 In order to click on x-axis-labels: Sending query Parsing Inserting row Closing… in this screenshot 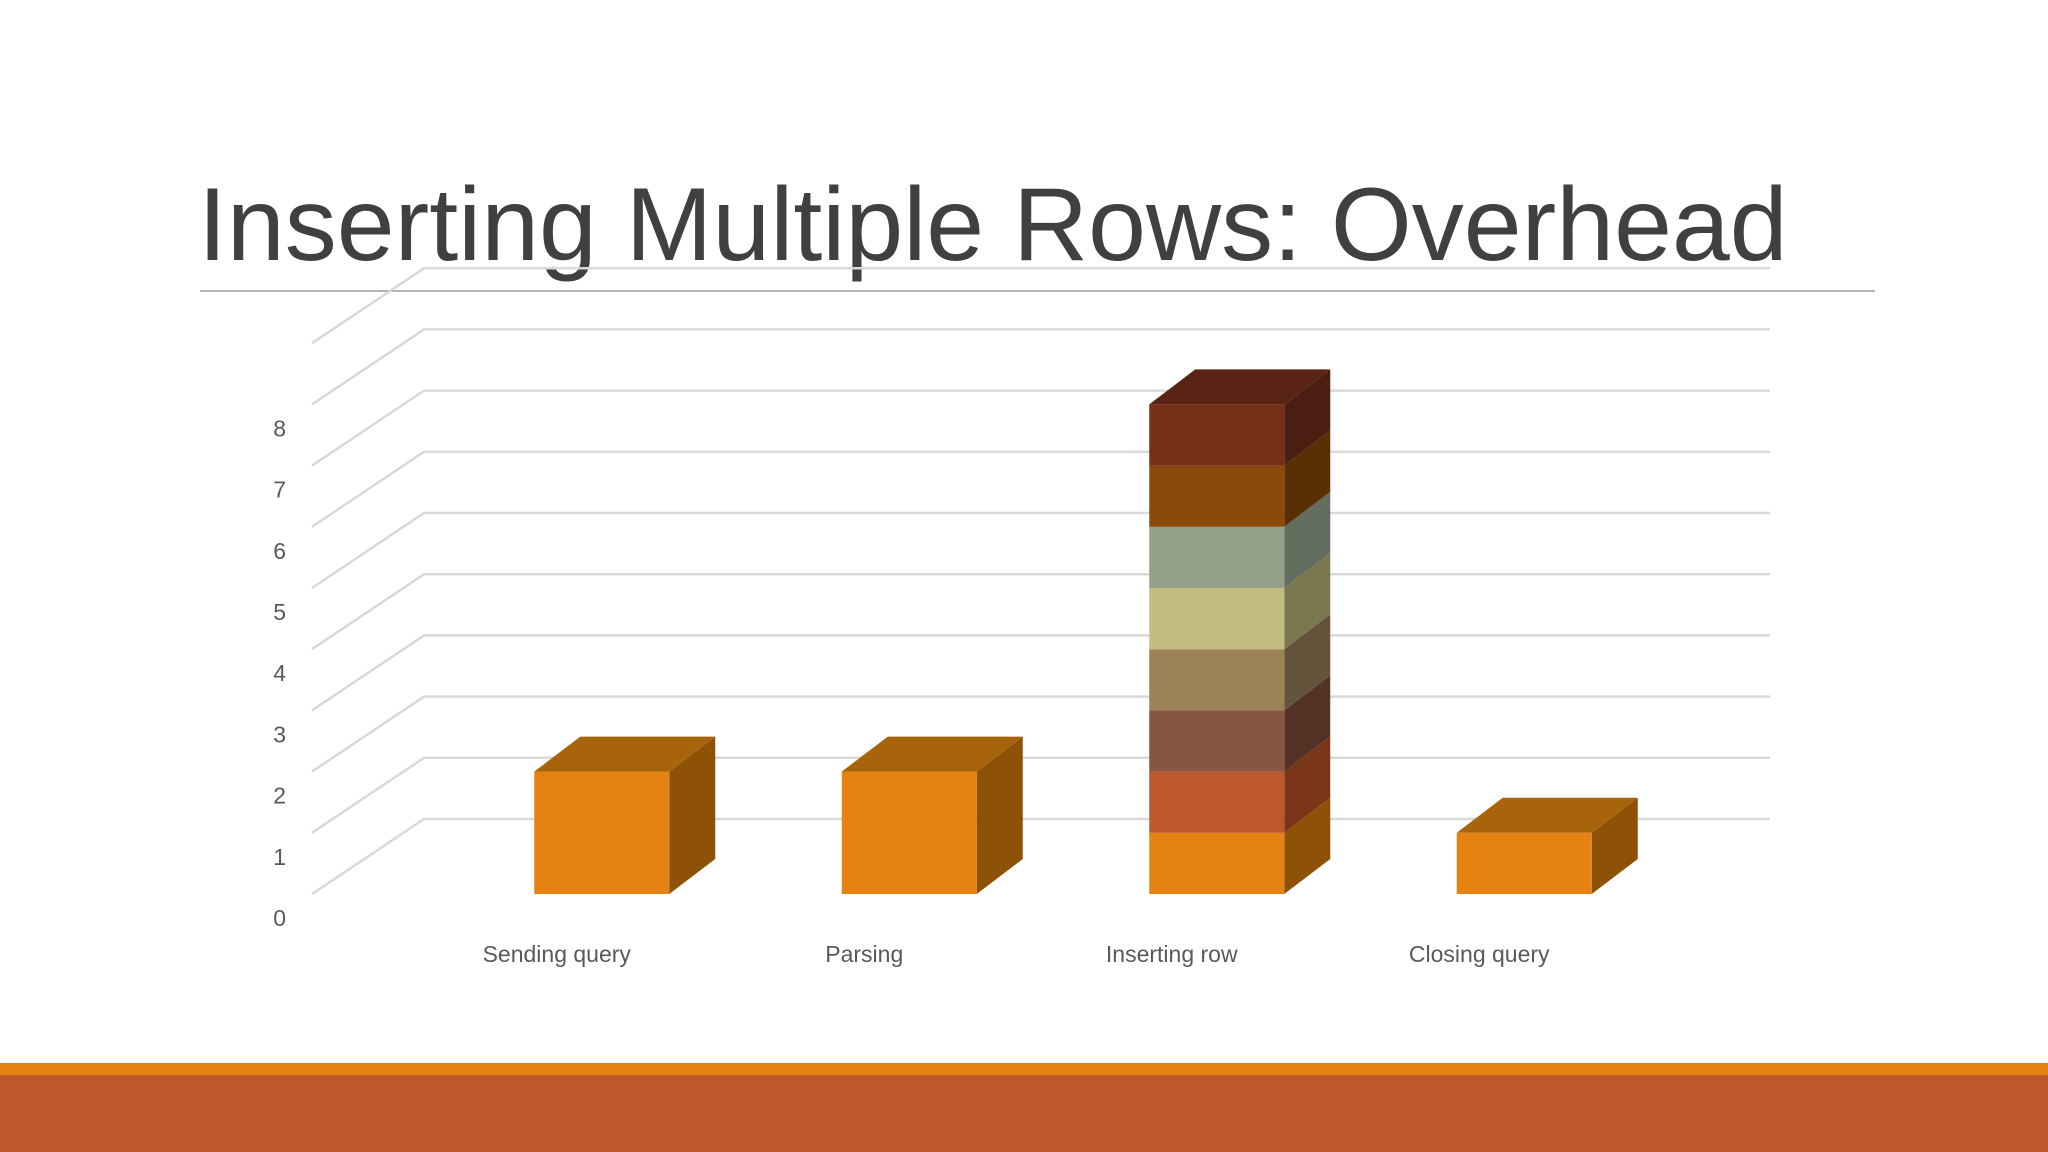, I will do `click(1016, 954)`.